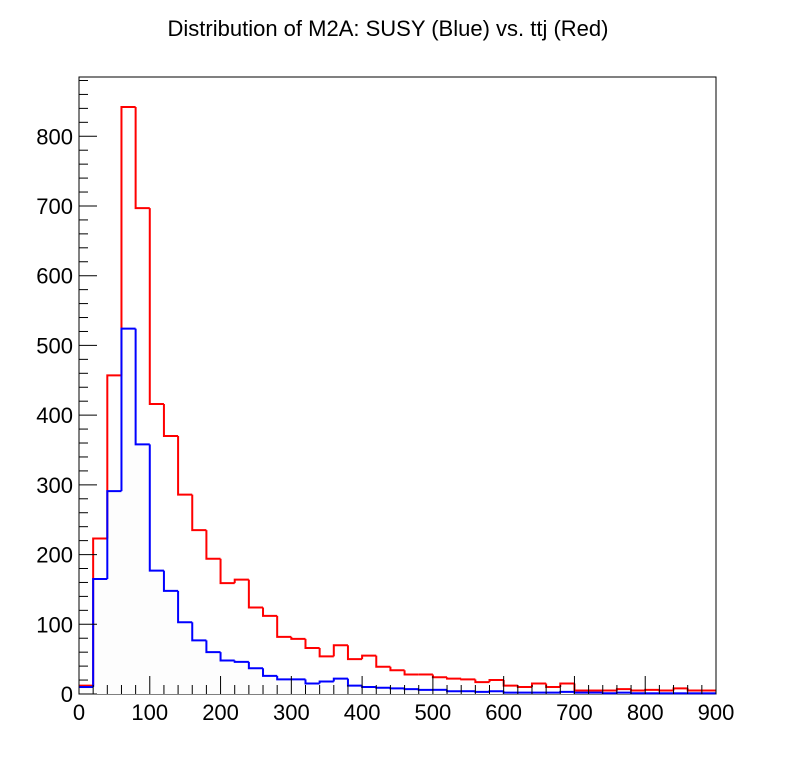 The image size is (796, 772). I want to click on x-tick-label: 700, so click(574, 712).